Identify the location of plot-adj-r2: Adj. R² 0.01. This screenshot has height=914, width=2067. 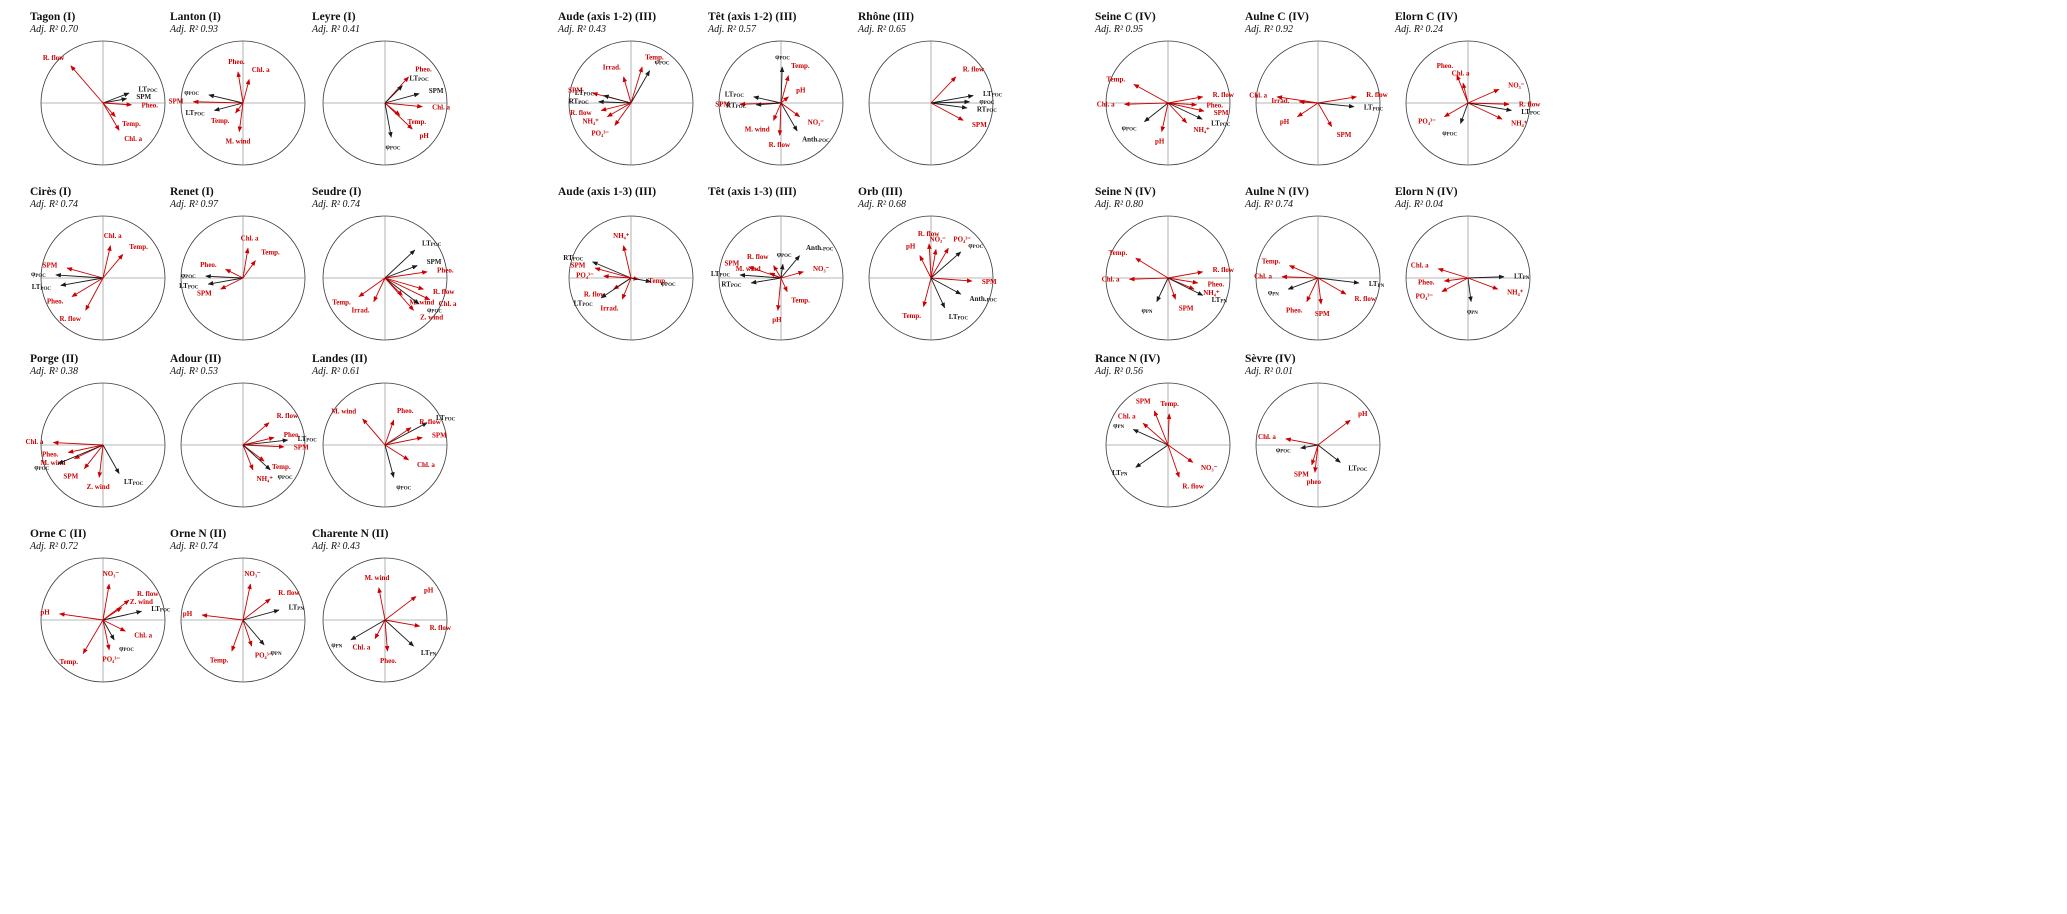
(1269, 371).